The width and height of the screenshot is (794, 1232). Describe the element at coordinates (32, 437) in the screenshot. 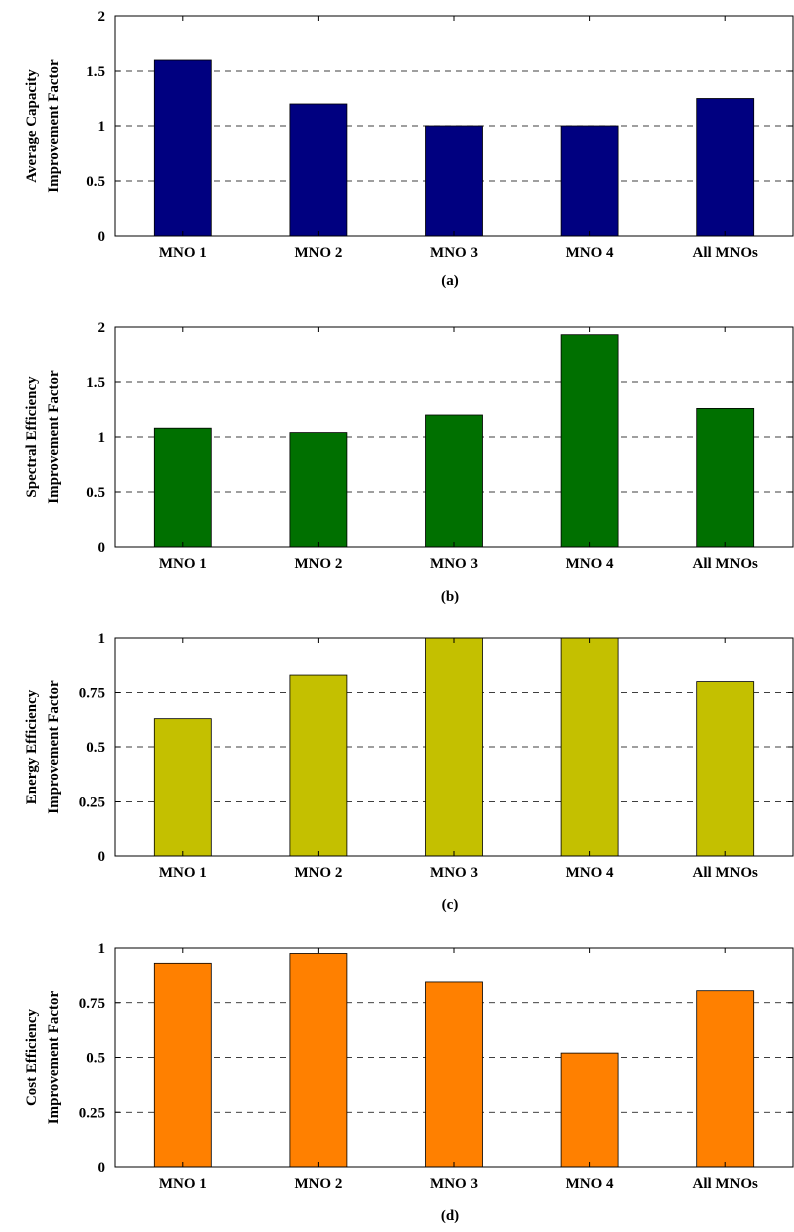

I see `y-axis-label: Spectral Efficiency` at that location.